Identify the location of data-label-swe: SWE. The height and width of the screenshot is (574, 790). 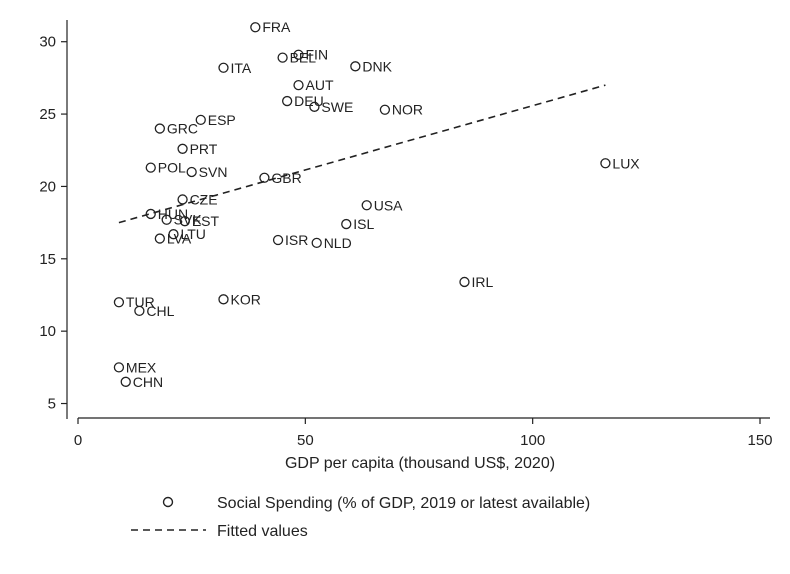
(337, 107).